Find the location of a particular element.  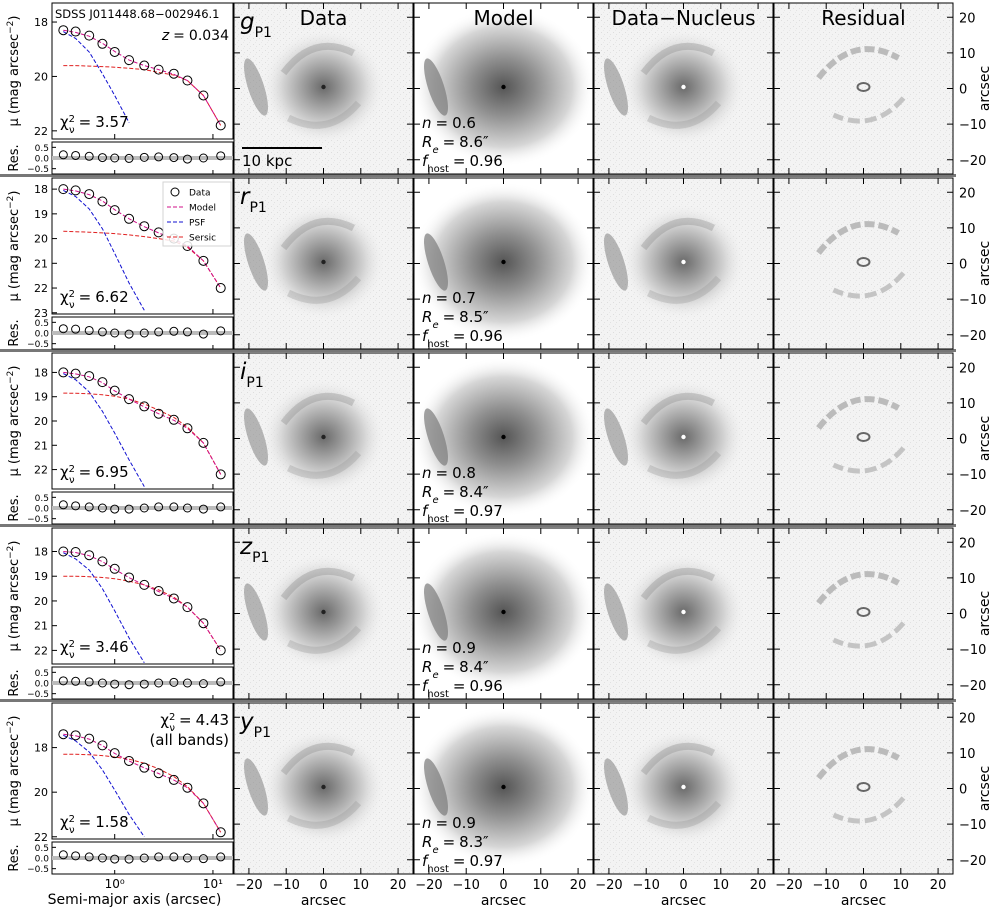

redshift-part: = is located at coordinates (179, 36).